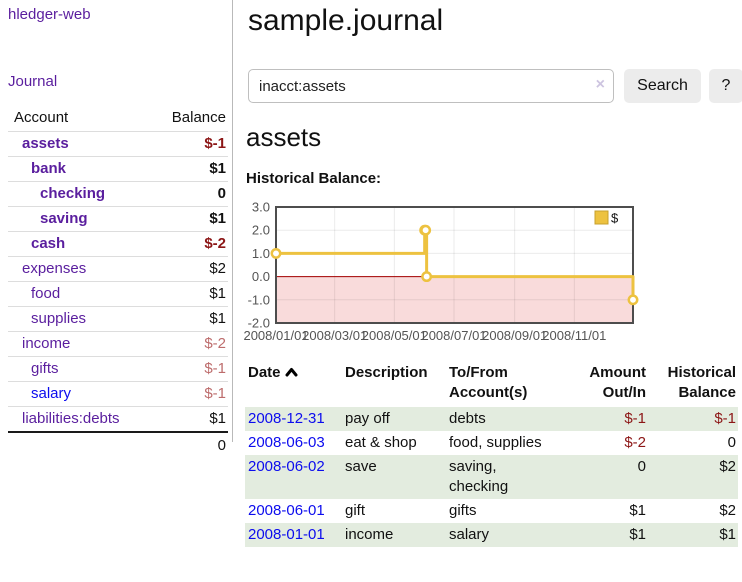  What do you see at coordinates (45, 368) in the screenshot?
I see `sidebar-account-link-gifts: gifts` at bounding box center [45, 368].